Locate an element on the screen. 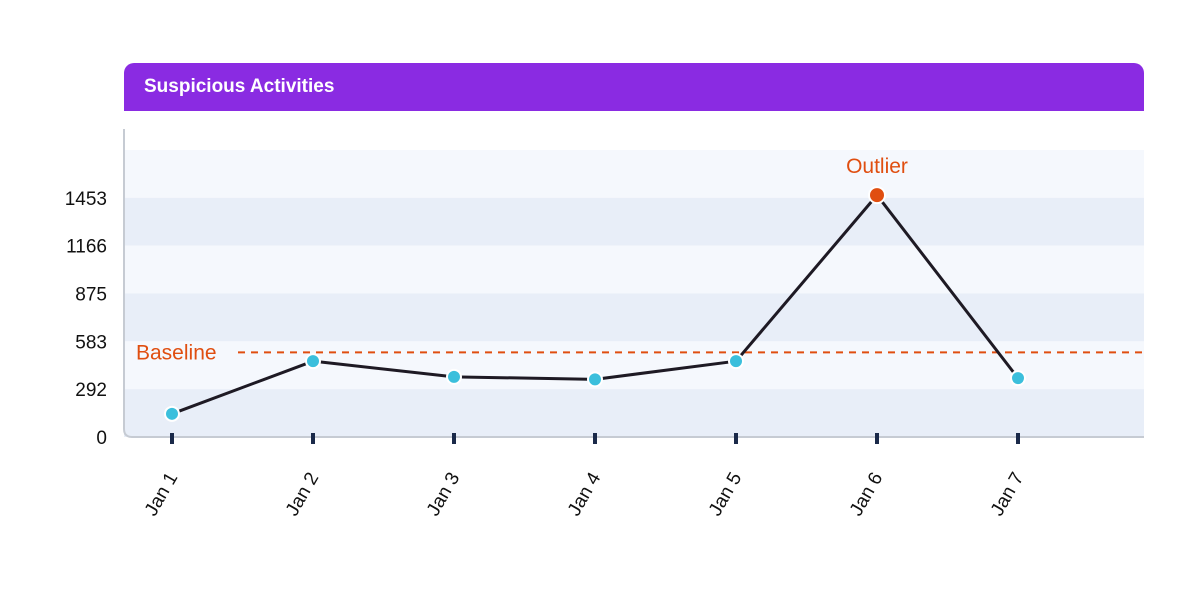 The height and width of the screenshot is (600, 1200). x-tick-label: Jan 5 is located at coordinates (725, 494).